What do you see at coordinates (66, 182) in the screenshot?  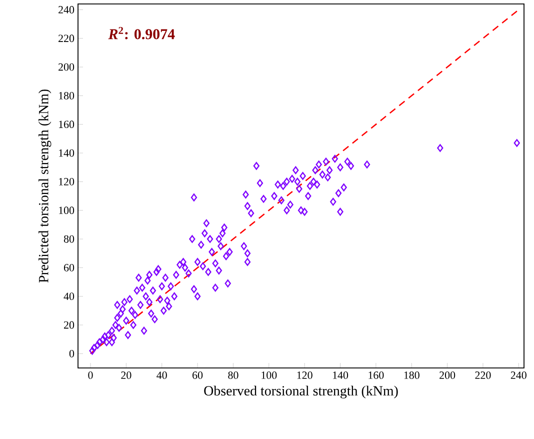 I see `y-tick-label: 120` at bounding box center [66, 182].